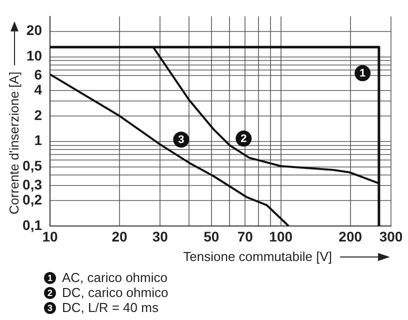 The width and height of the screenshot is (408, 320). What do you see at coordinates (49, 293) in the screenshot?
I see `text: 2` at bounding box center [49, 293].